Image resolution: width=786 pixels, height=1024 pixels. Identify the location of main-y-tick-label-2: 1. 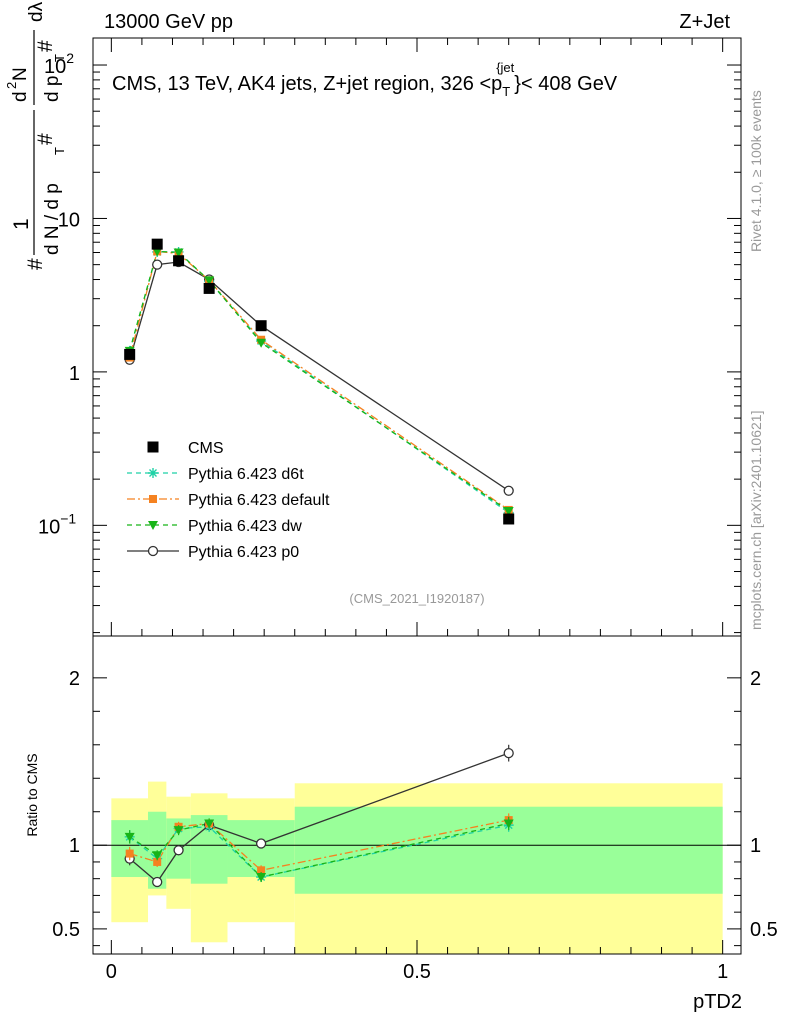
(74, 374).